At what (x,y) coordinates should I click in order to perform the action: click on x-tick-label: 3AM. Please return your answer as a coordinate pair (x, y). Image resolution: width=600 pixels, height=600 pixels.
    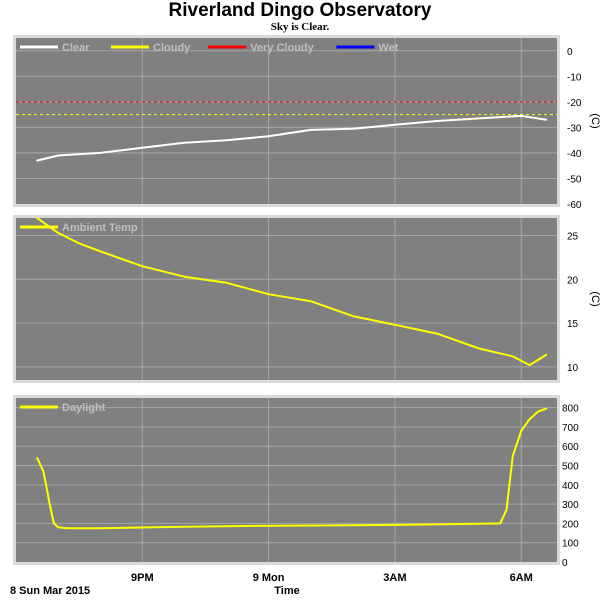
    Looking at the image, I should click on (394, 578).